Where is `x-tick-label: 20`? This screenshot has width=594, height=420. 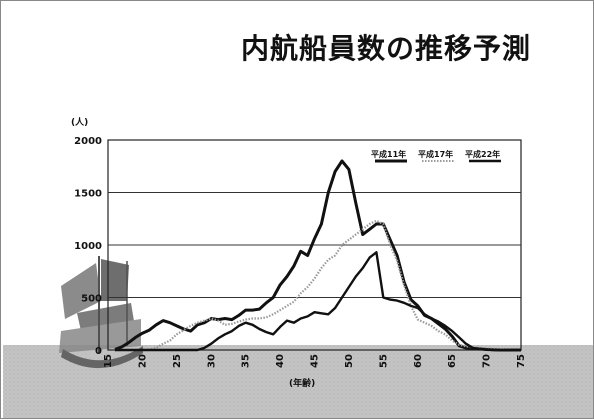 x-tick-label: 20 is located at coordinates (142, 361).